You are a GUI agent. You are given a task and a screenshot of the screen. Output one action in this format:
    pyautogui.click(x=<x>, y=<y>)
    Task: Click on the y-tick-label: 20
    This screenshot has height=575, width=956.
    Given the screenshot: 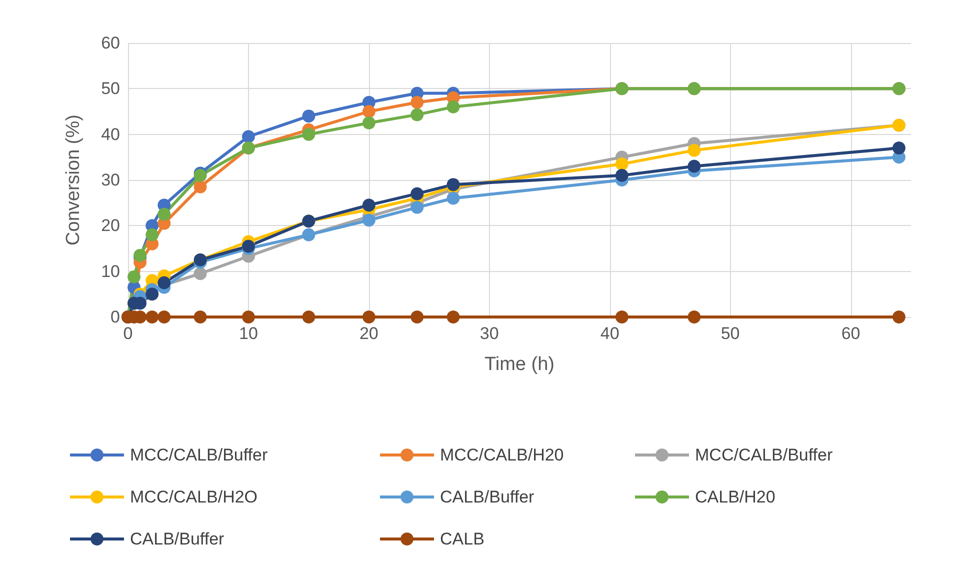 What is the action you would take?
    pyautogui.click(x=110, y=226)
    